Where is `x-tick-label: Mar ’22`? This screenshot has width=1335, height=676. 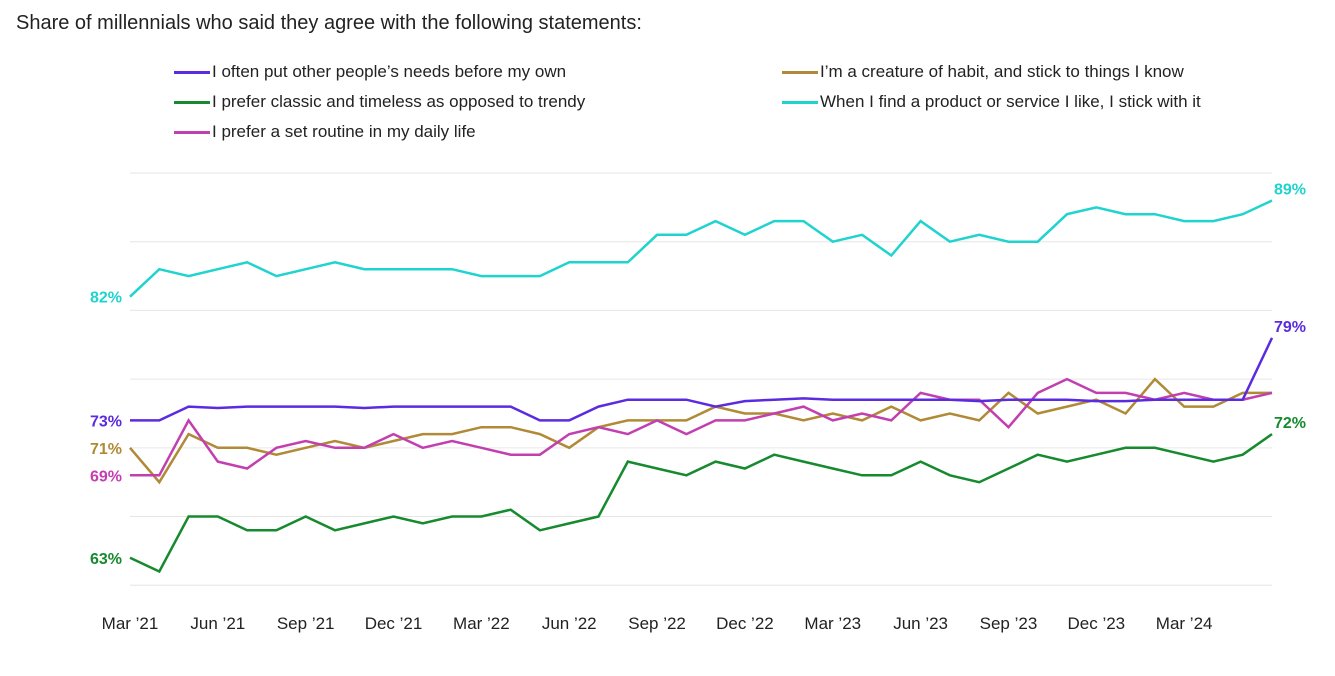 x-tick-label: Mar ’22 is located at coordinates (481, 623).